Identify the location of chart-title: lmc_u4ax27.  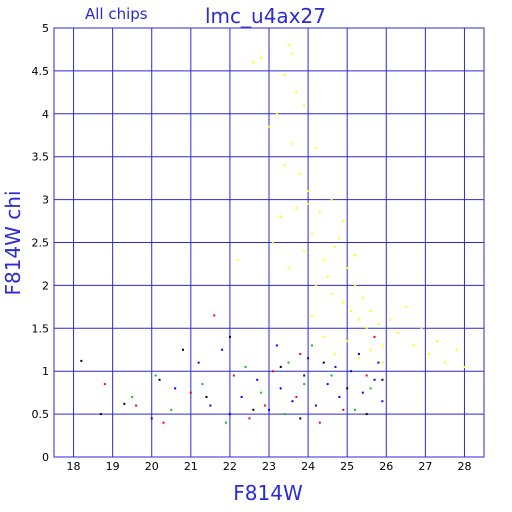
(265, 16).